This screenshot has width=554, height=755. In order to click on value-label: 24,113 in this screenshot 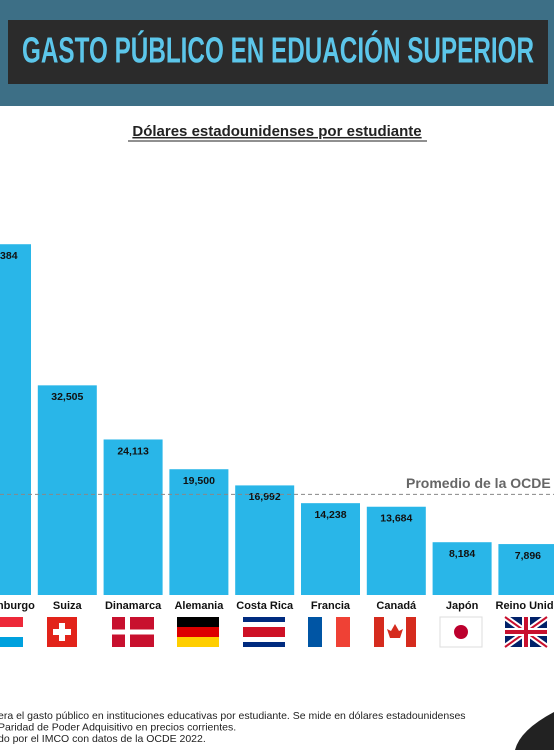, I will do `click(133, 451)`.